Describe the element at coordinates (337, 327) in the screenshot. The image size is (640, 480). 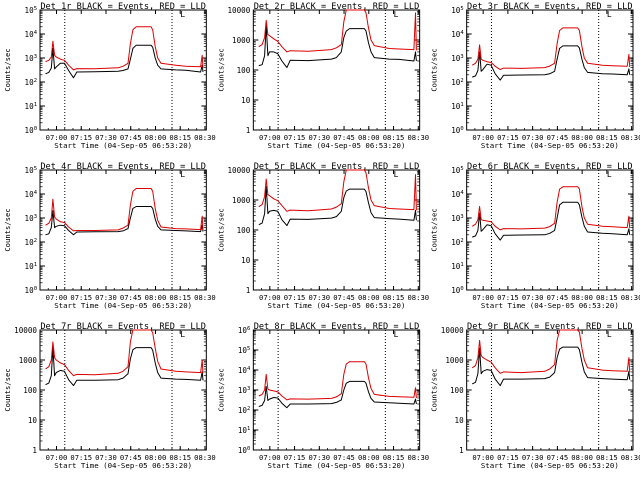
I see `chart-title: Det 8r BLACK = Events, RED = LLD` at that location.